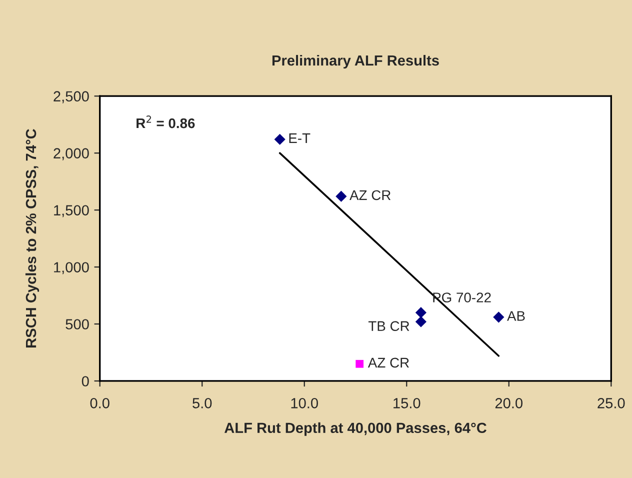 Image resolution: width=632 pixels, height=478 pixels. I want to click on y-tick-label: 2,000, so click(71, 154).